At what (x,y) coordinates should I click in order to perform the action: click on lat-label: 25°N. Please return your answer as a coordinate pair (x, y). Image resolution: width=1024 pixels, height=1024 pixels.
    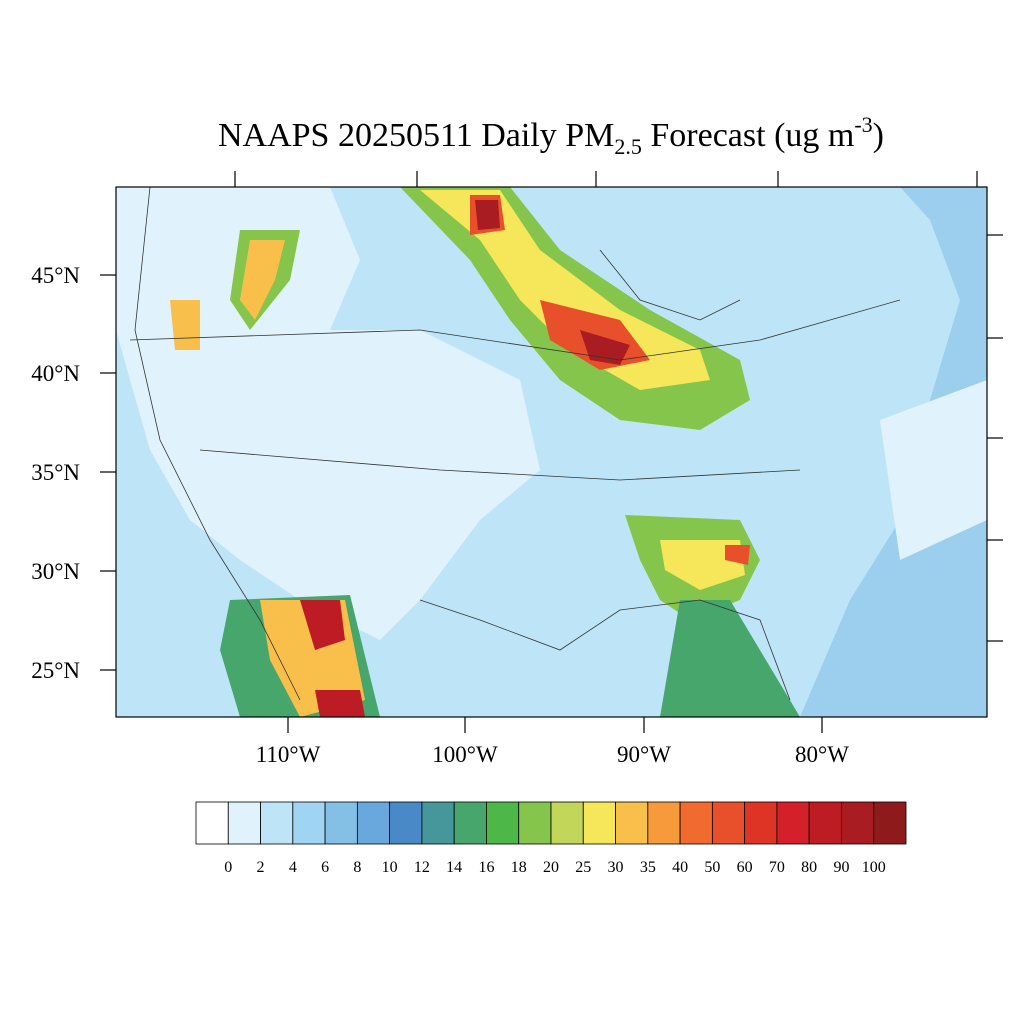
    Looking at the image, I should click on (55, 670).